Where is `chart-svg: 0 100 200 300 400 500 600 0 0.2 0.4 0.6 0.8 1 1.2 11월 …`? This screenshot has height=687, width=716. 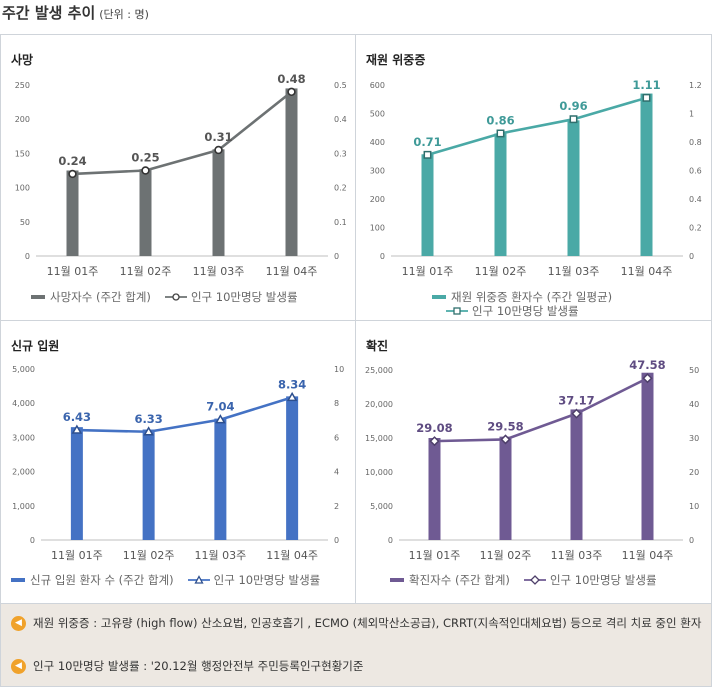
chart-svg: 0 100 200 300 400 500 600 0 0.2 0.4 0.6 0.8 1 1.2 11월 … is located at coordinates (536, 178).